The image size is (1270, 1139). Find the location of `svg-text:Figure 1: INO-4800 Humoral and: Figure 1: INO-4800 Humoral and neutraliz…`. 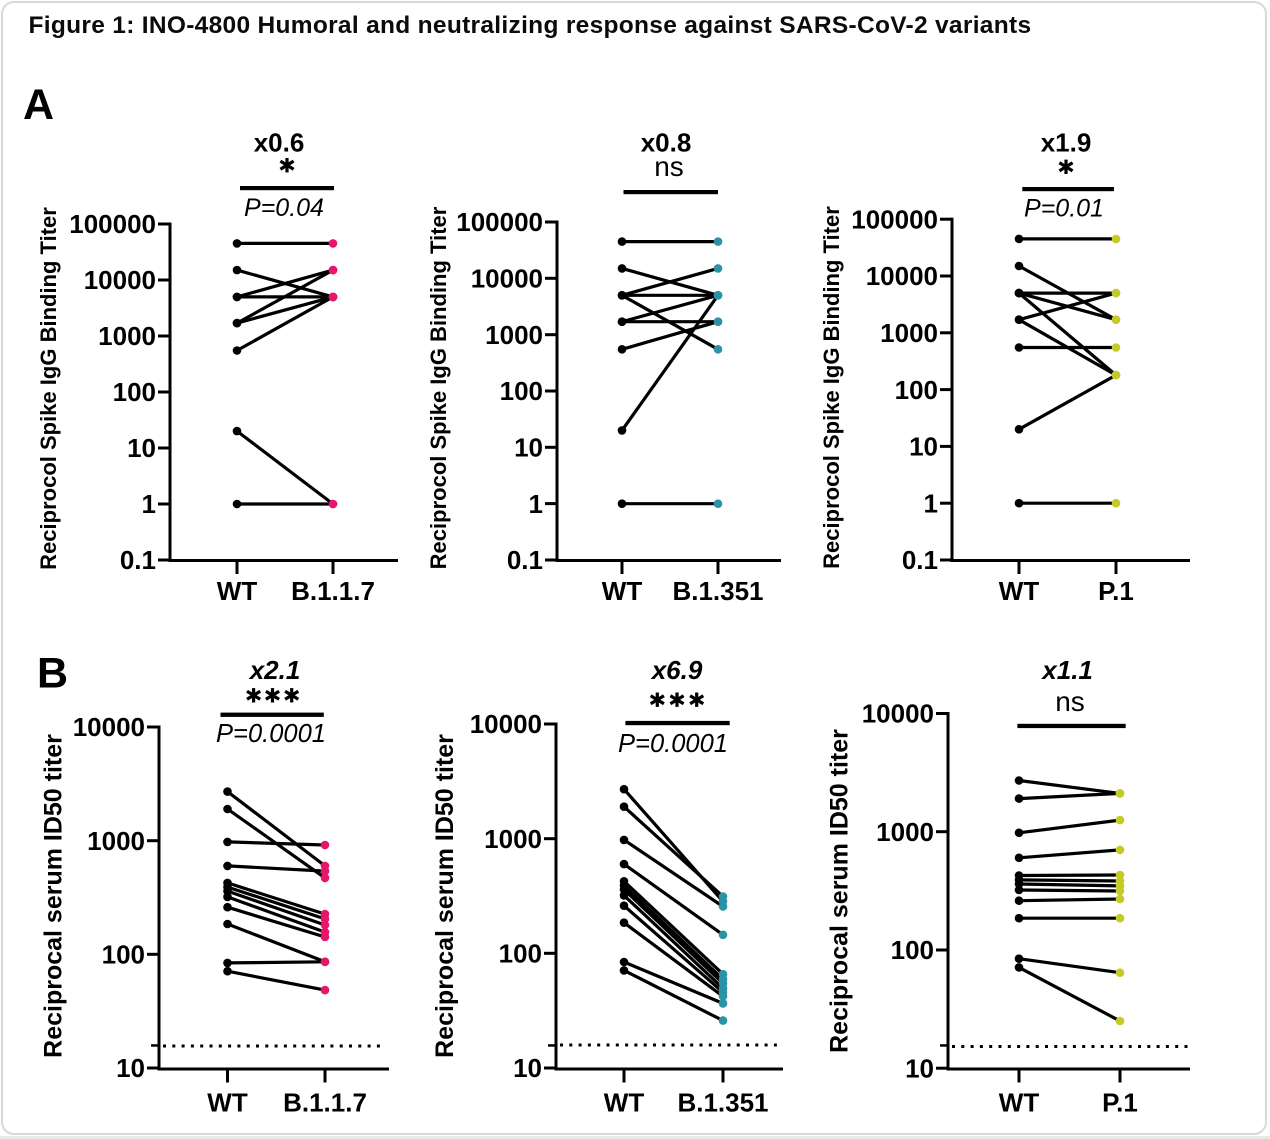

svg-text:Figure 1: INO-4800 Humoral and: Figure 1: INO-4800 Humoral and neutraliz… is located at coordinates (530, 25).